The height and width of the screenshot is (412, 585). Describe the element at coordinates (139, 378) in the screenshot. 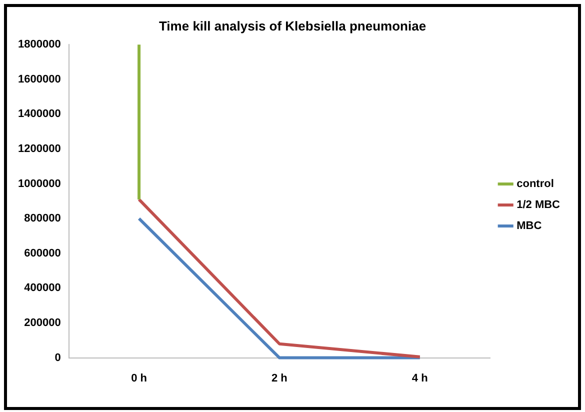

I see `x-tick-label: 0 h` at that location.